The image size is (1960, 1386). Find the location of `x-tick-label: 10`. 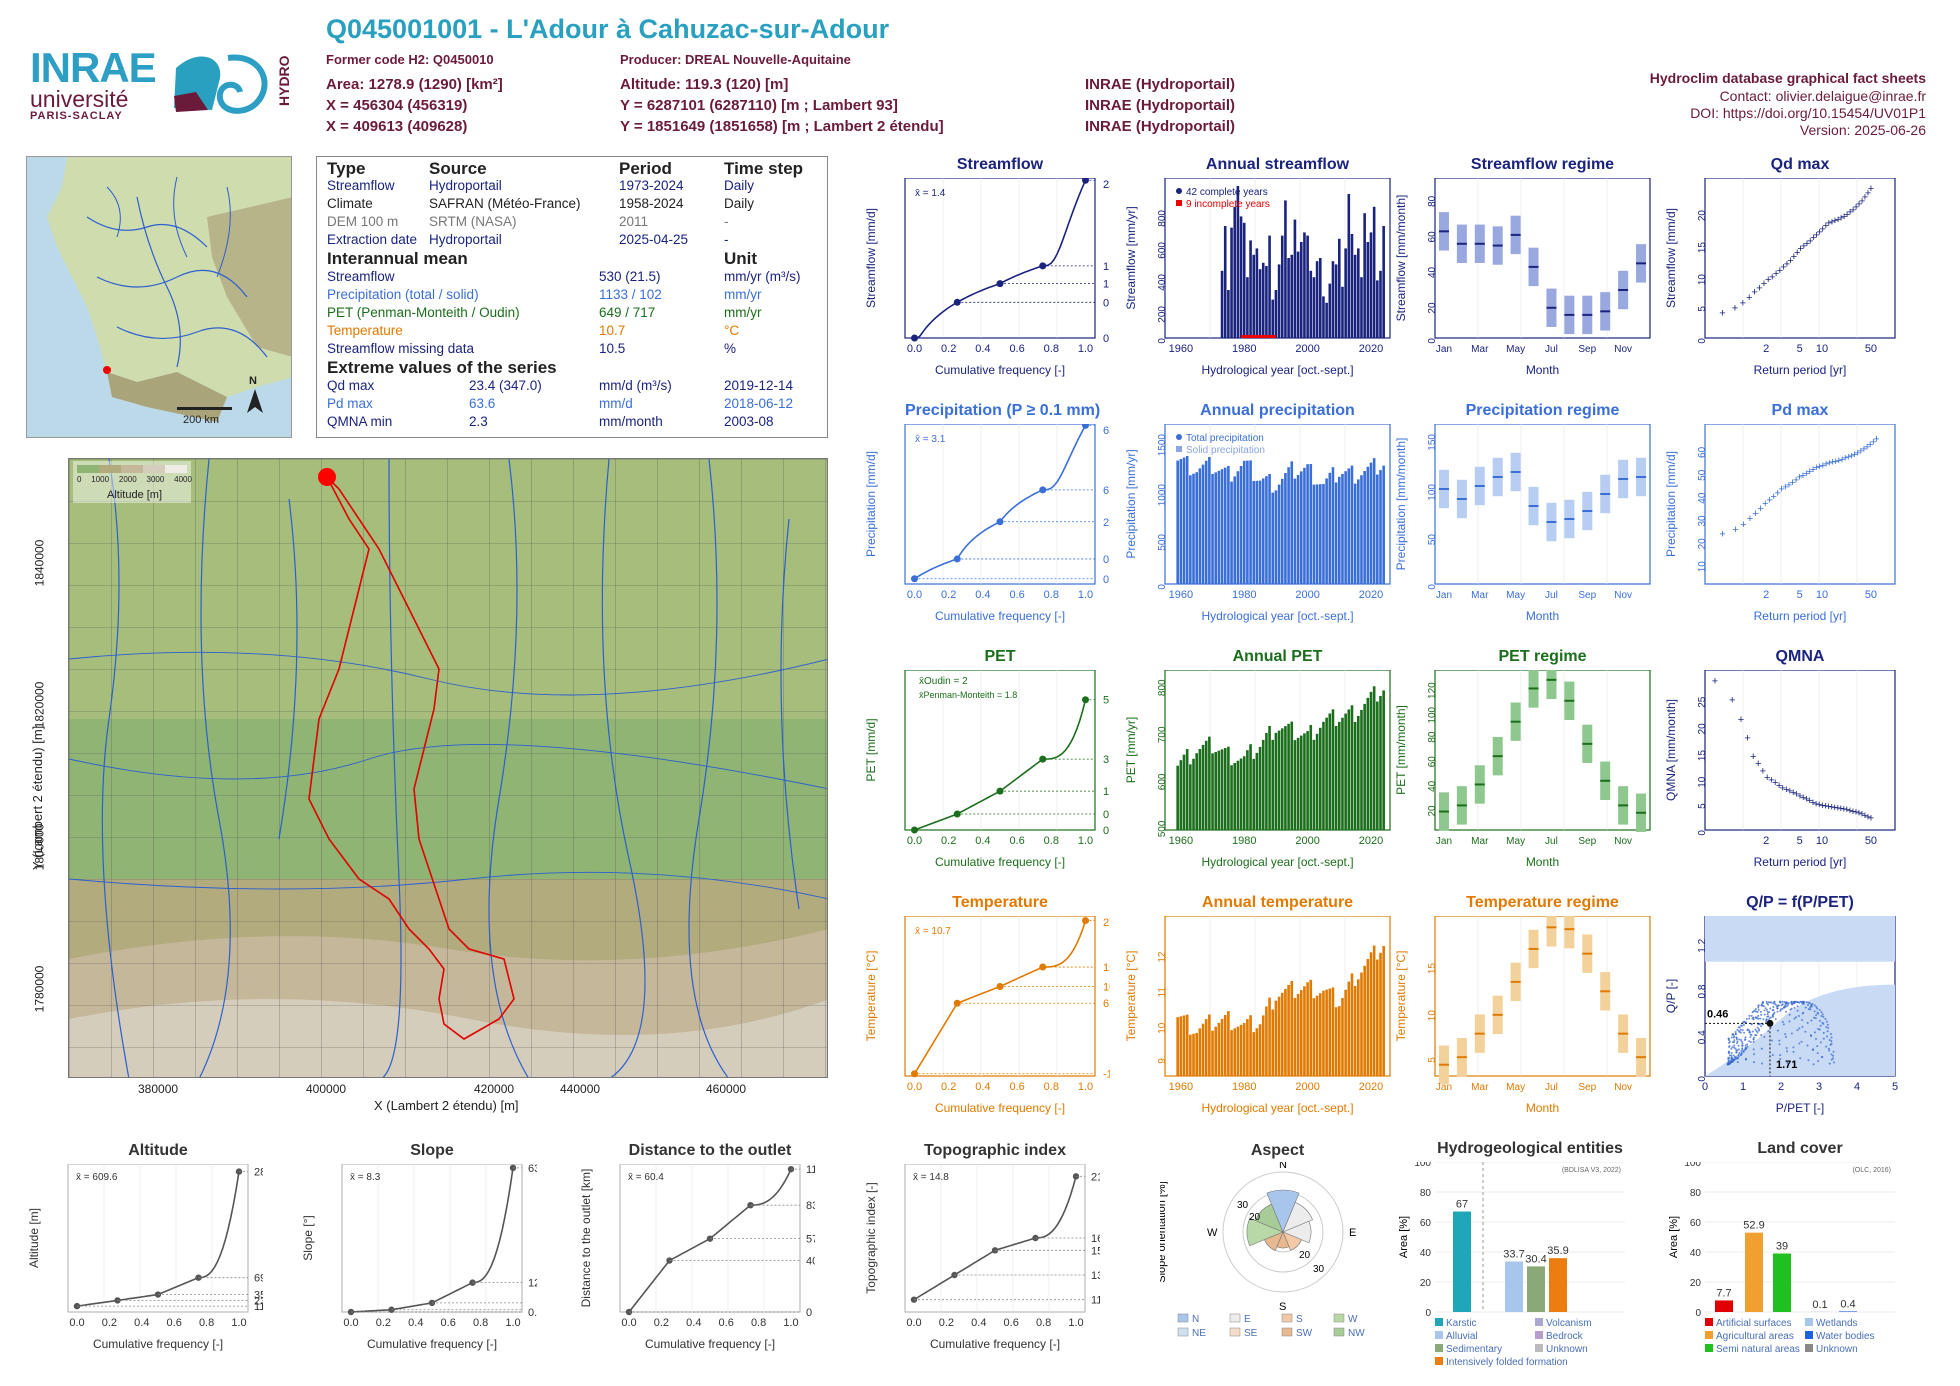

x-tick-label: 10 is located at coordinates (1822, 841).